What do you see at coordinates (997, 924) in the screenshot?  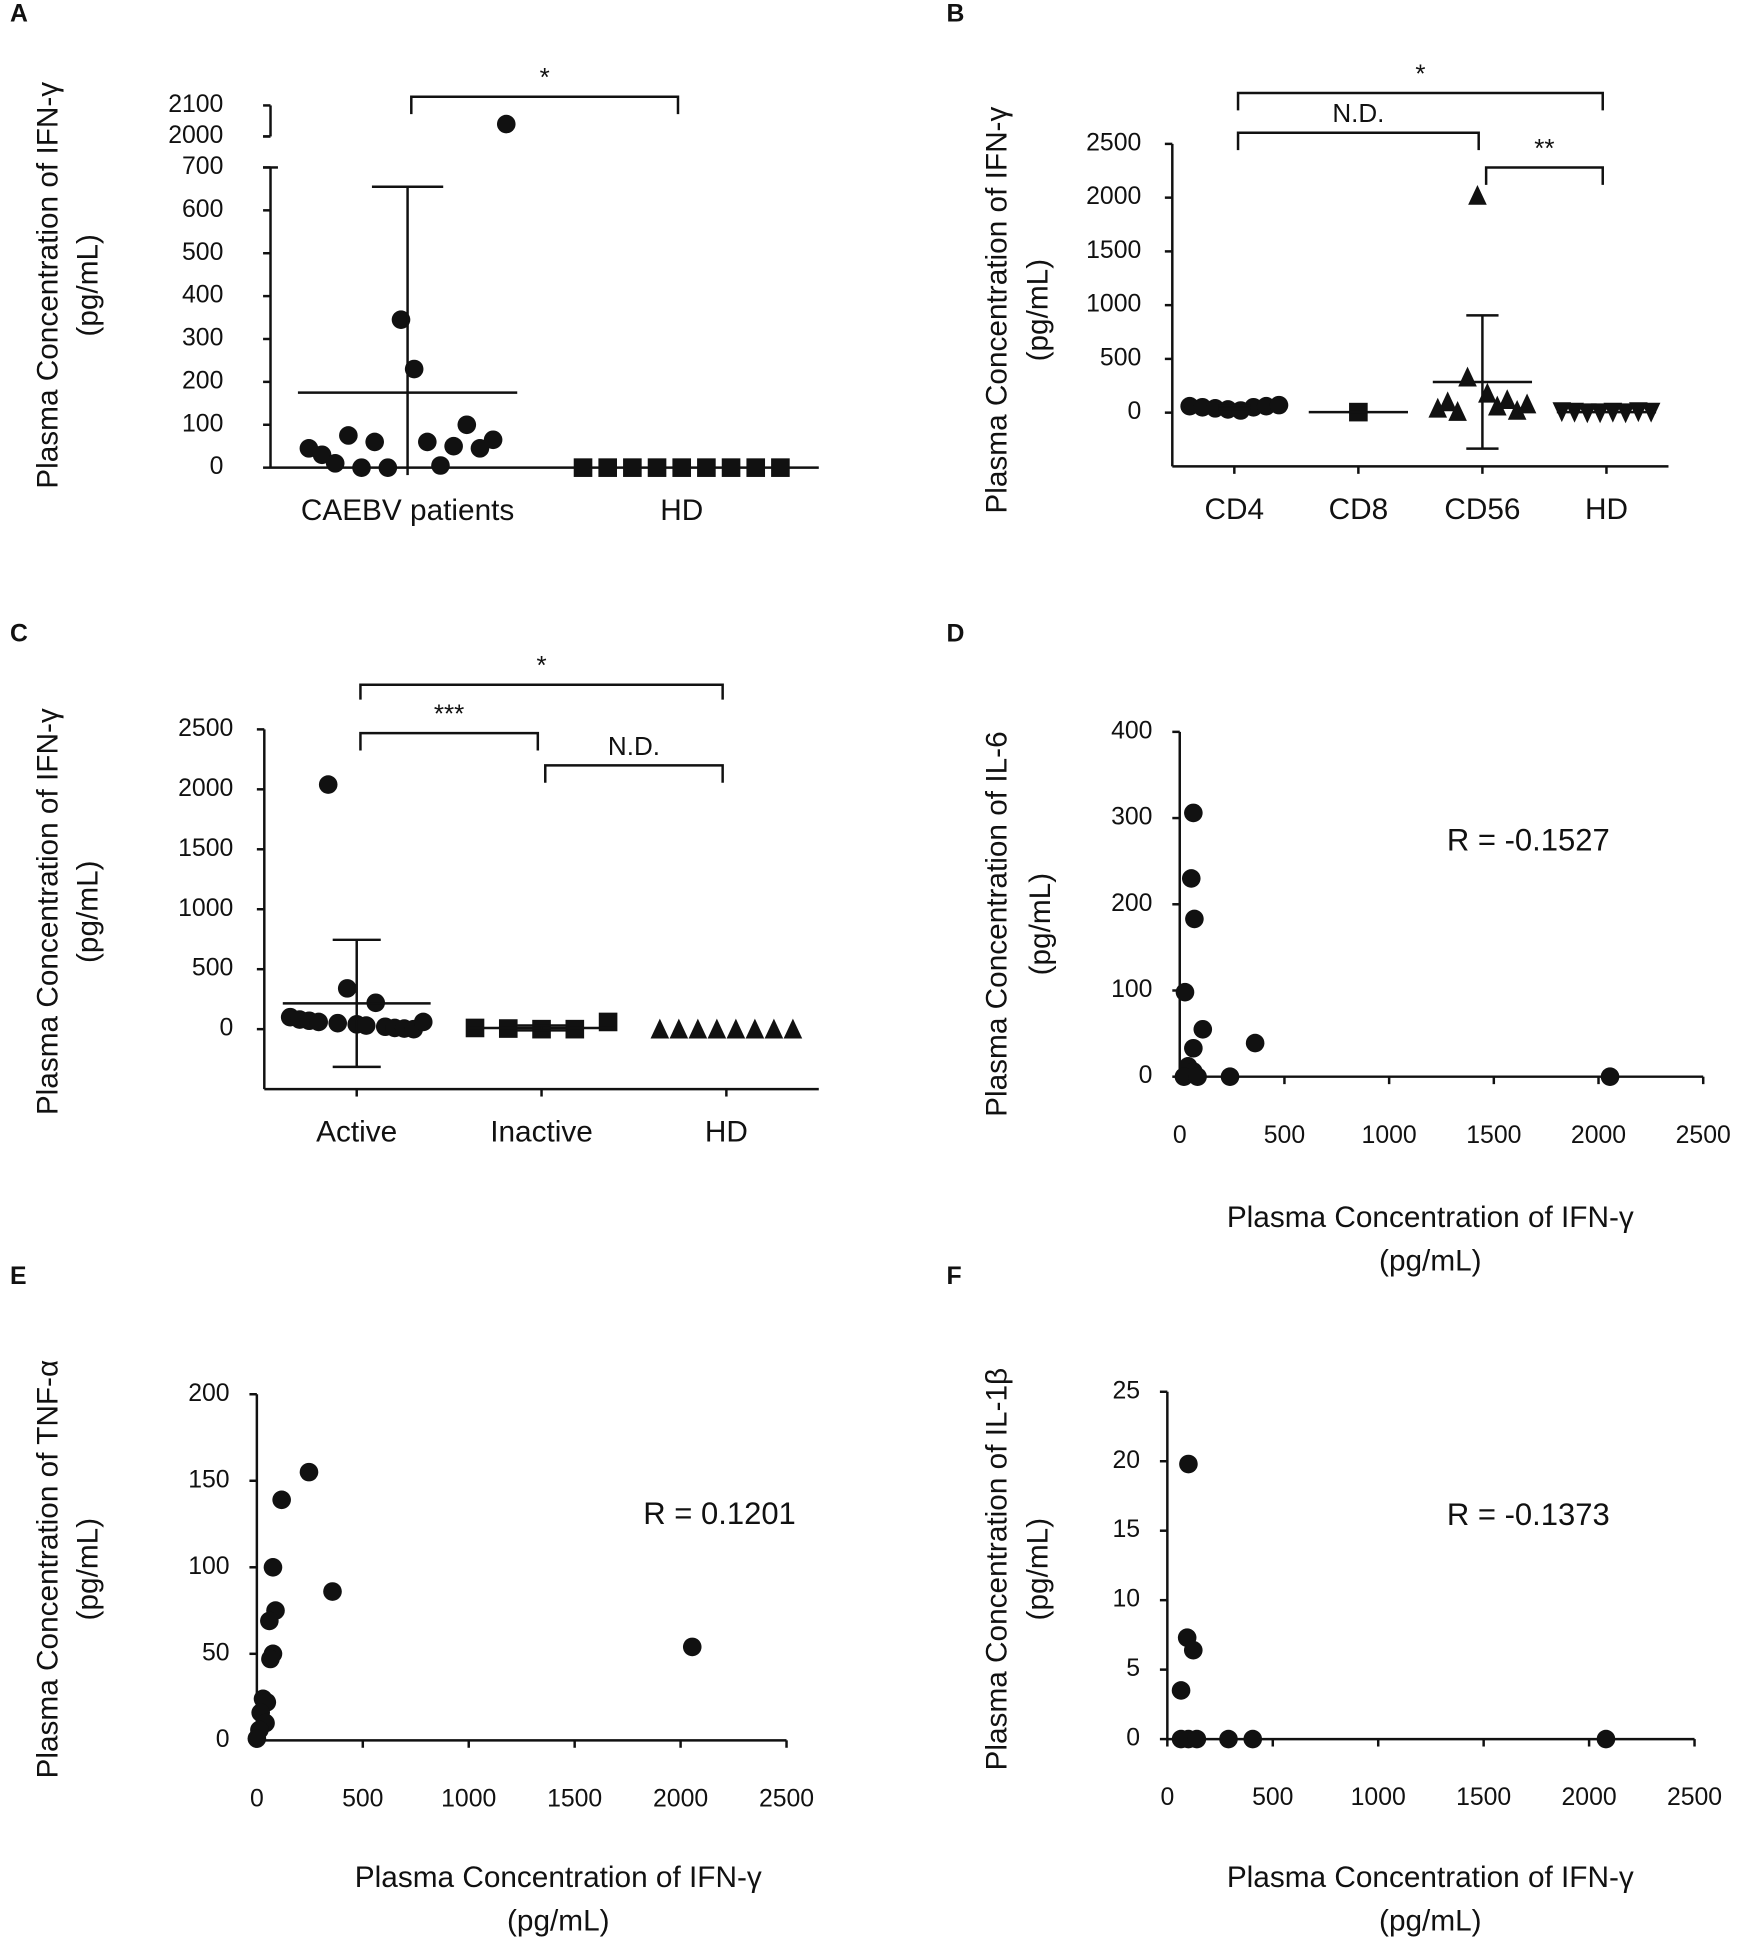 I see `y-axis-label: Plasma Concentration of IL-6` at bounding box center [997, 924].